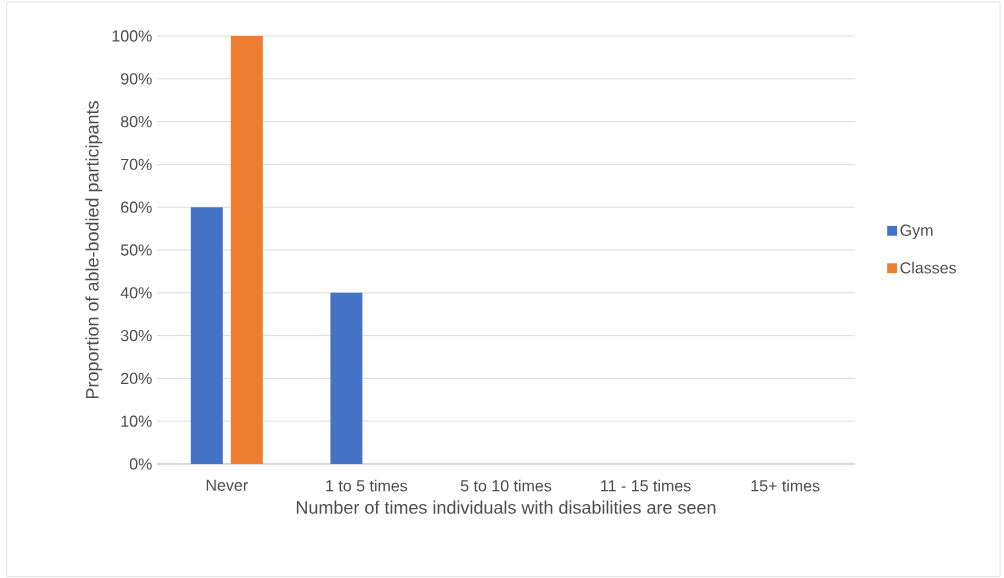 The height and width of the screenshot is (578, 1004). Describe the element at coordinates (136, 164) in the screenshot. I see `y-tick-label: 70%` at that location.